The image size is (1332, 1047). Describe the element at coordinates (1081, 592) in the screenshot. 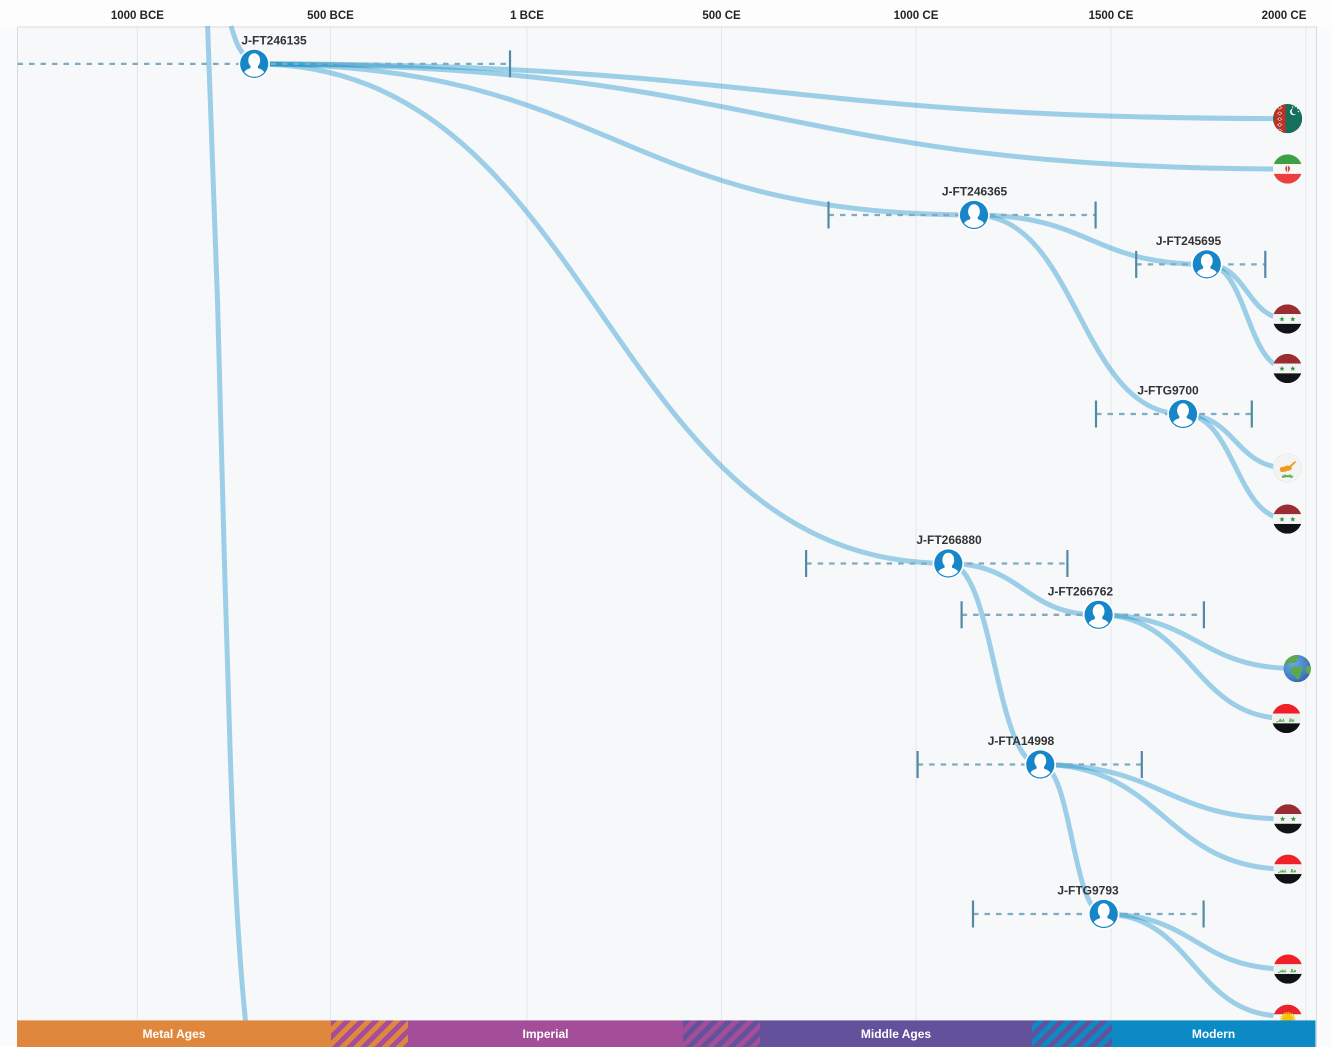

I see `svg-text: J-FT266762` at that location.